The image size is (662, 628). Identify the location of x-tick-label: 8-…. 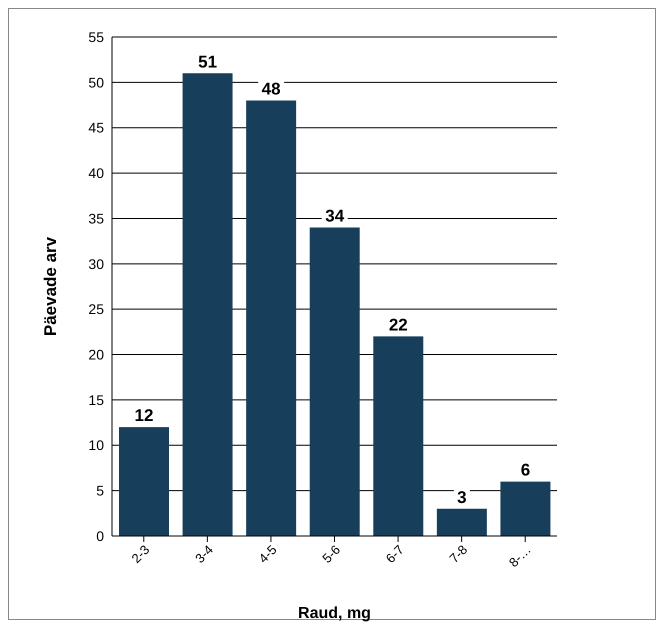
(520, 556).